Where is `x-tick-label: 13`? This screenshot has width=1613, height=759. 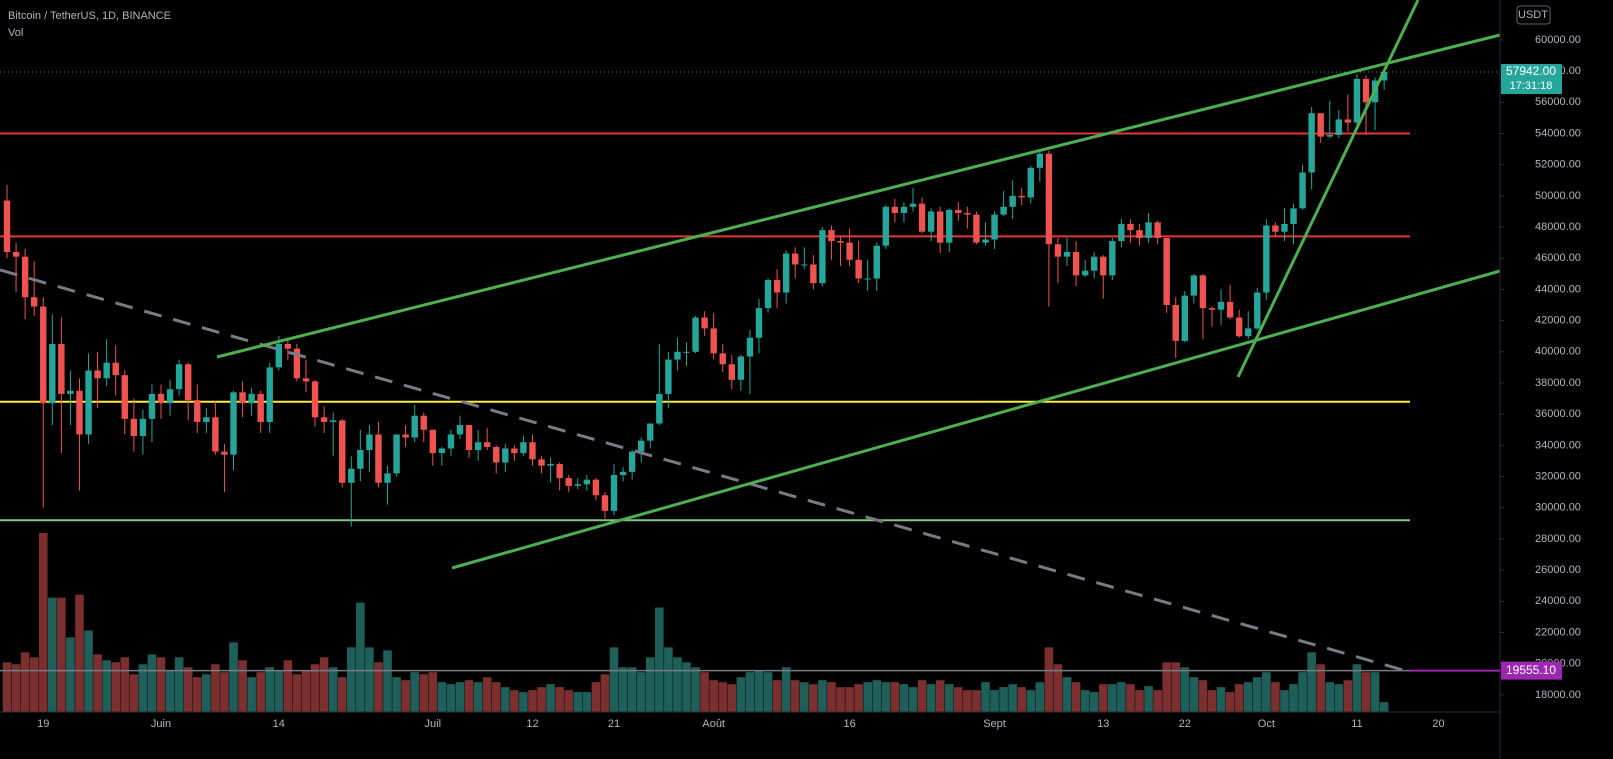
x-tick-label: 13 is located at coordinates (1103, 724).